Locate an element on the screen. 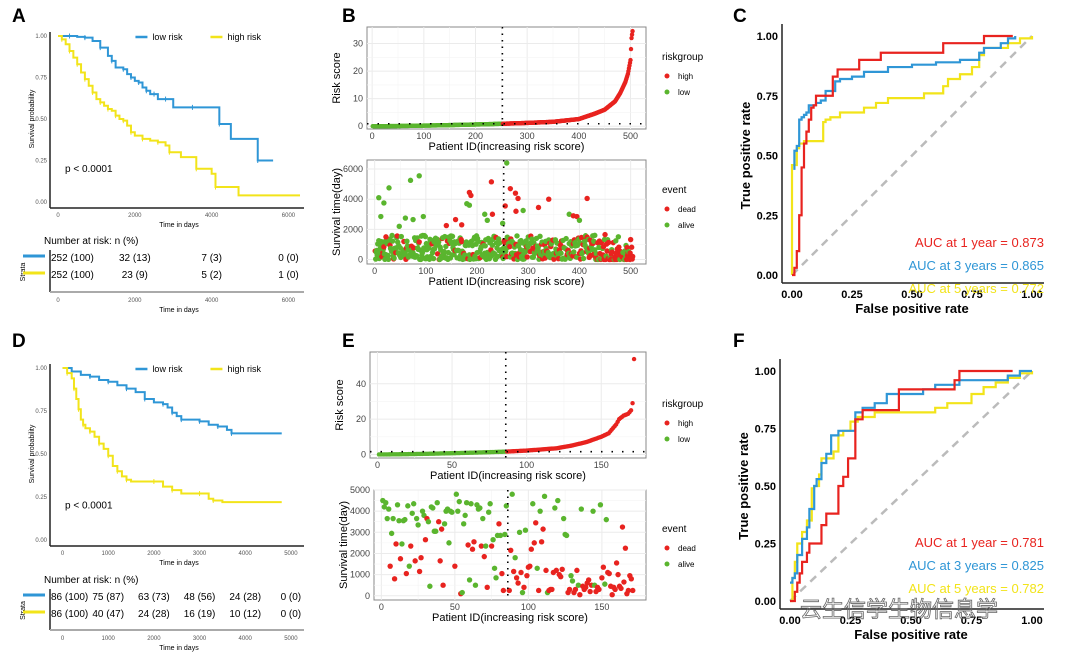 The width and height of the screenshot is (1068, 655). legend-label: low is located at coordinates (684, 439).